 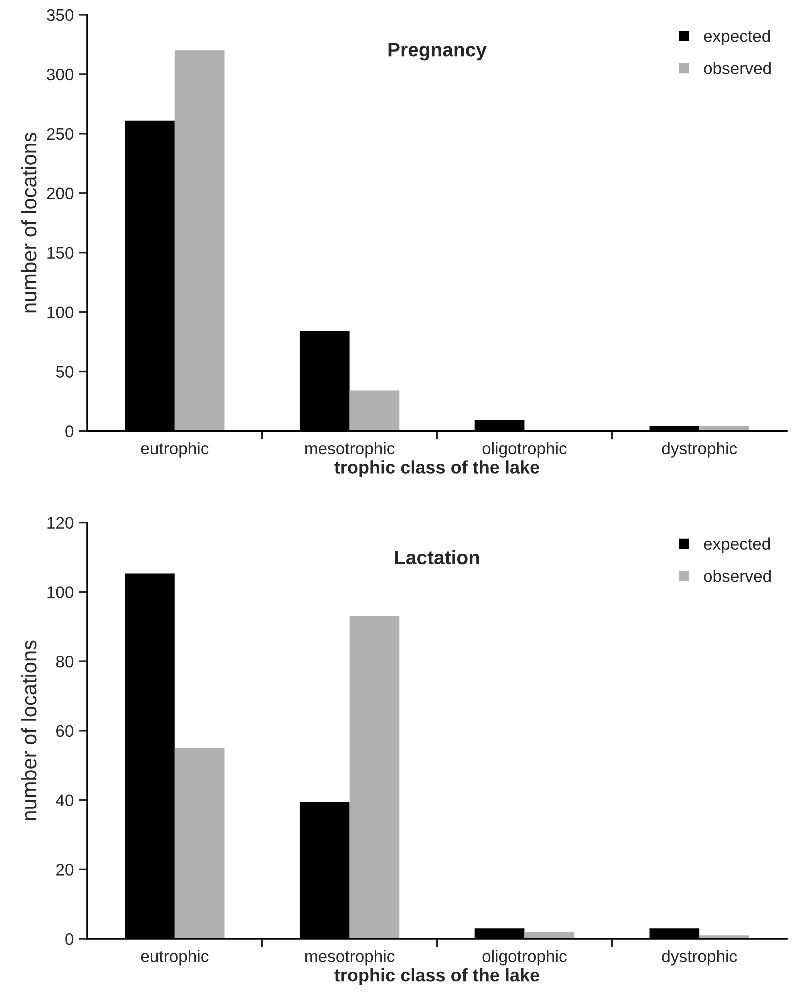 What do you see at coordinates (65, 870) in the screenshot?
I see `y-tick-label: 20` at bounding box center [65, 870].